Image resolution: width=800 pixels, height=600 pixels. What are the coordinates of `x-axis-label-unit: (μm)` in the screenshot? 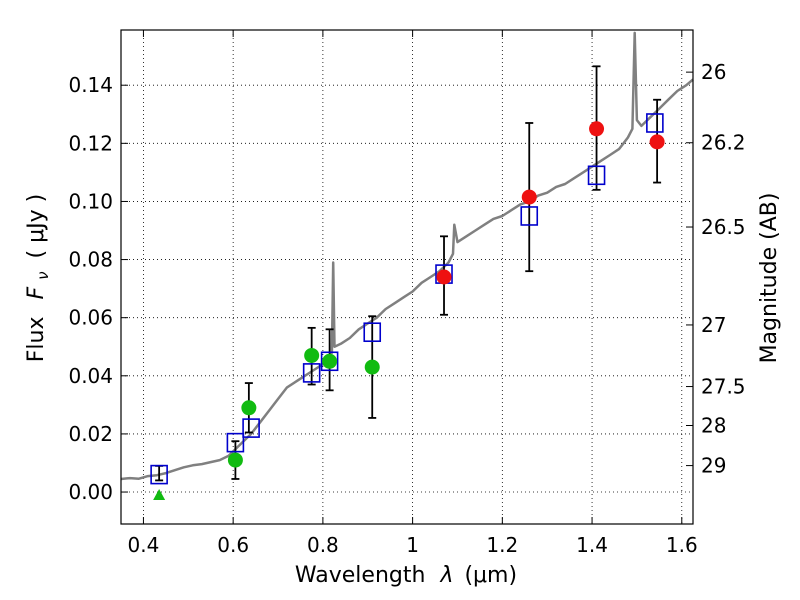 It's located at (490, 575).